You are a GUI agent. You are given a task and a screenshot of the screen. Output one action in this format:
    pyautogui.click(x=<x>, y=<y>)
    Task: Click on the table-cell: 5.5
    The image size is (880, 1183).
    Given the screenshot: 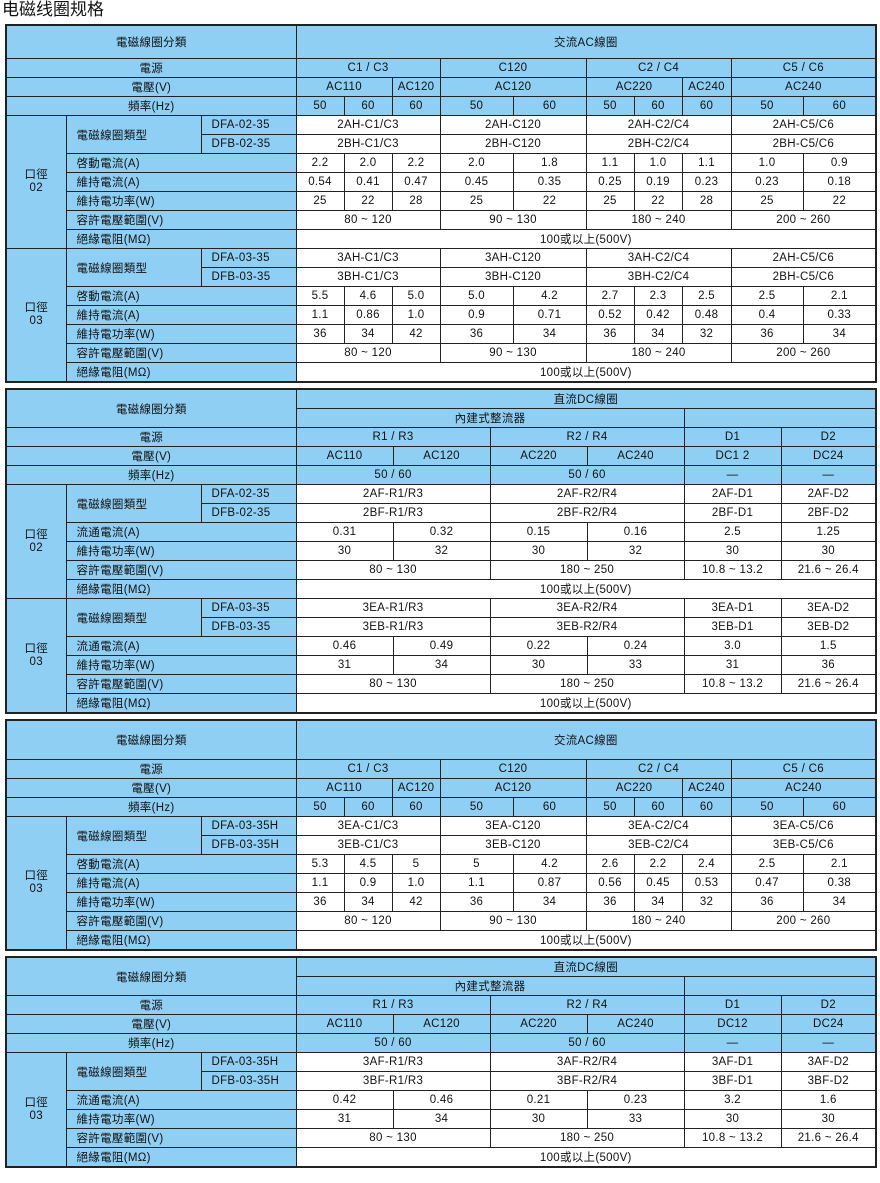 What is the action you would take?
    pyautogui.click(x=320, y=296)
    